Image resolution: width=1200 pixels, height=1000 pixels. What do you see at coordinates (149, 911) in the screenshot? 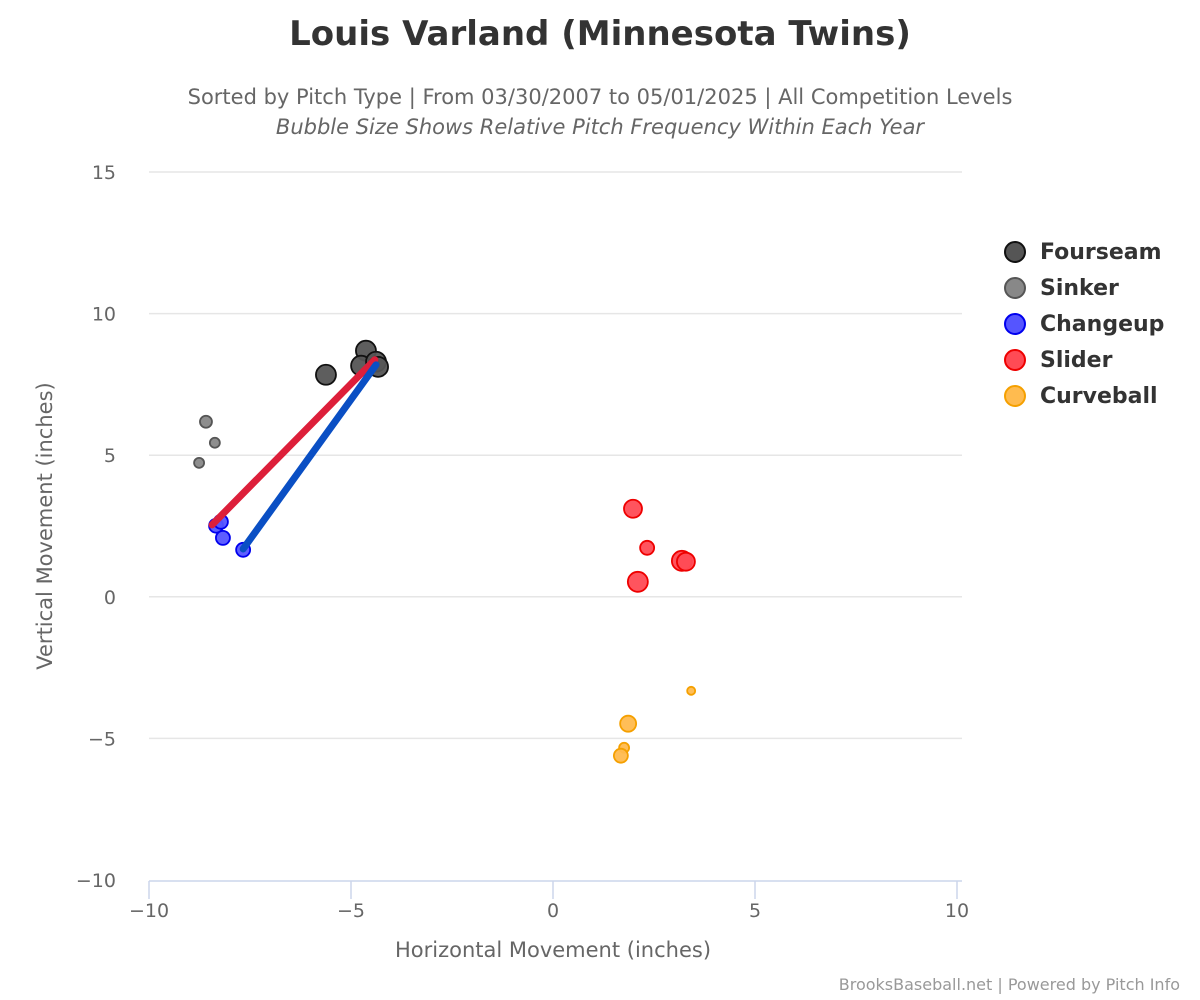
I see `x-tick-label: −10` at bounding box center [149, 911].